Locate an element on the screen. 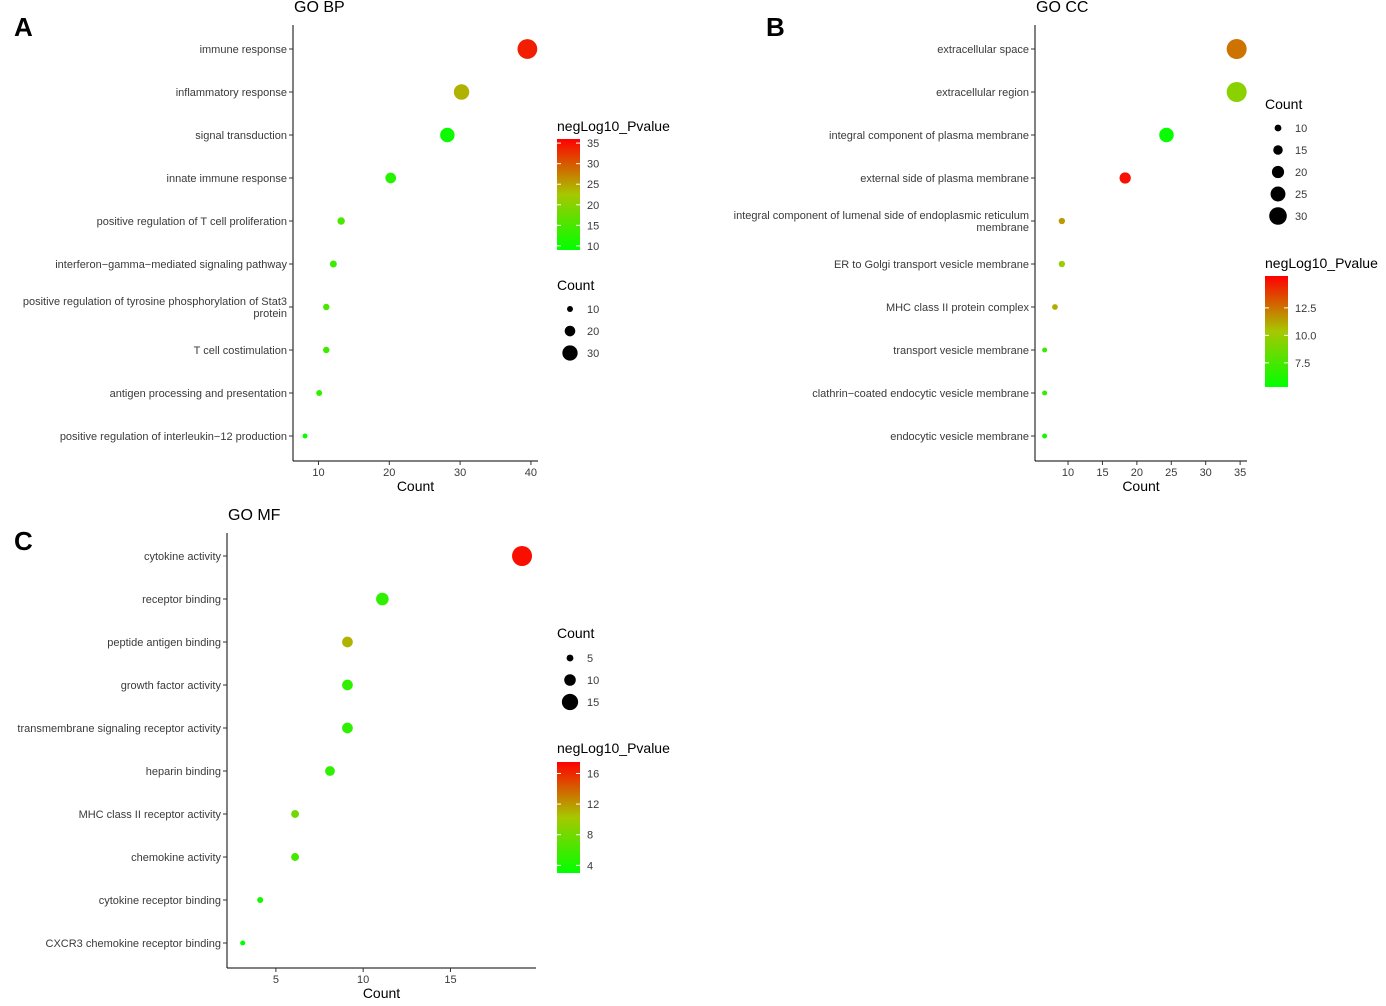 This screenshot has height=1006, width=1386. color-legend-label: 7.5 is located at coordinates (1302, 364).